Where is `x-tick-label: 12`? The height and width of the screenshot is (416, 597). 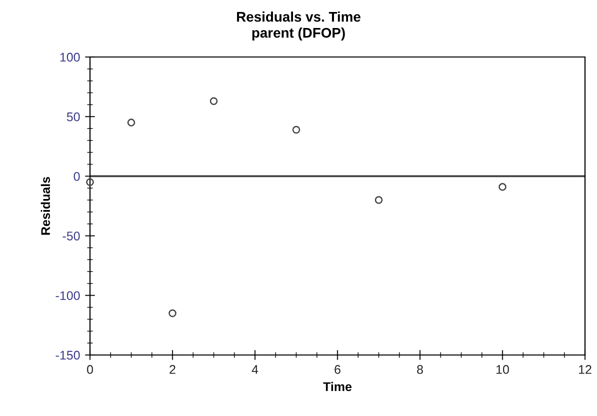
x-tick-label: 12 is located at coordinates (585, 369).